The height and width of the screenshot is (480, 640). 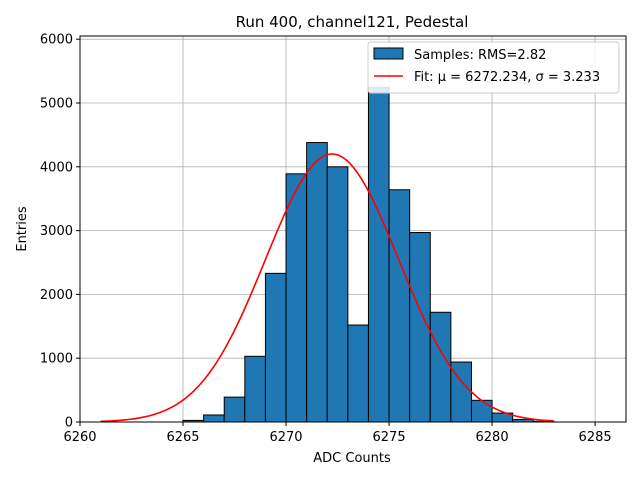 I want to click on y-tick-label: 0, so click(x=69, y=423).